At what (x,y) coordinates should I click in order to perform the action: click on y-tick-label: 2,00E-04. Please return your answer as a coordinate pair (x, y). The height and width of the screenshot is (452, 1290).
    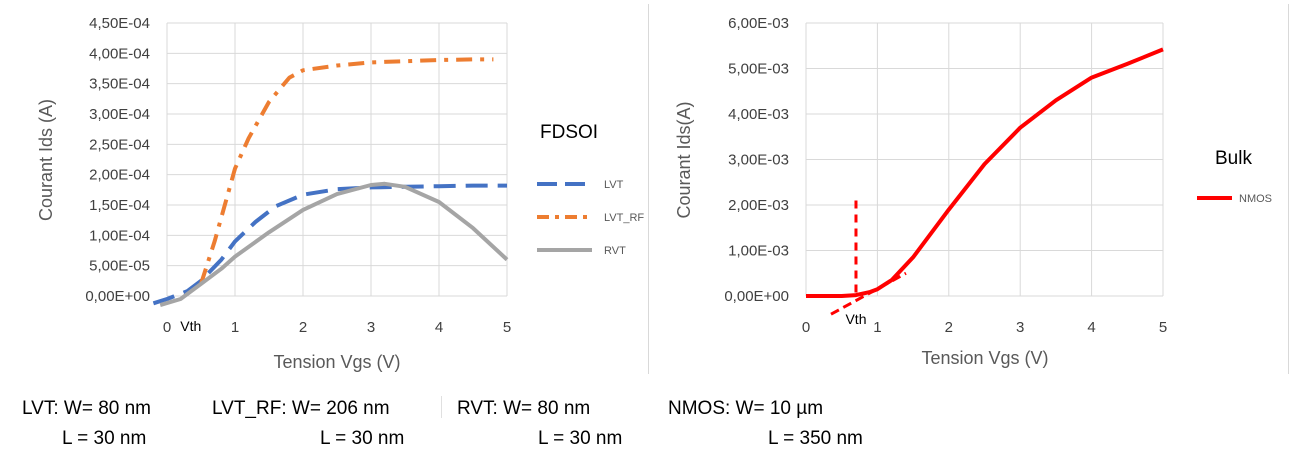
    Looking at the image, I should click on (119, 175).